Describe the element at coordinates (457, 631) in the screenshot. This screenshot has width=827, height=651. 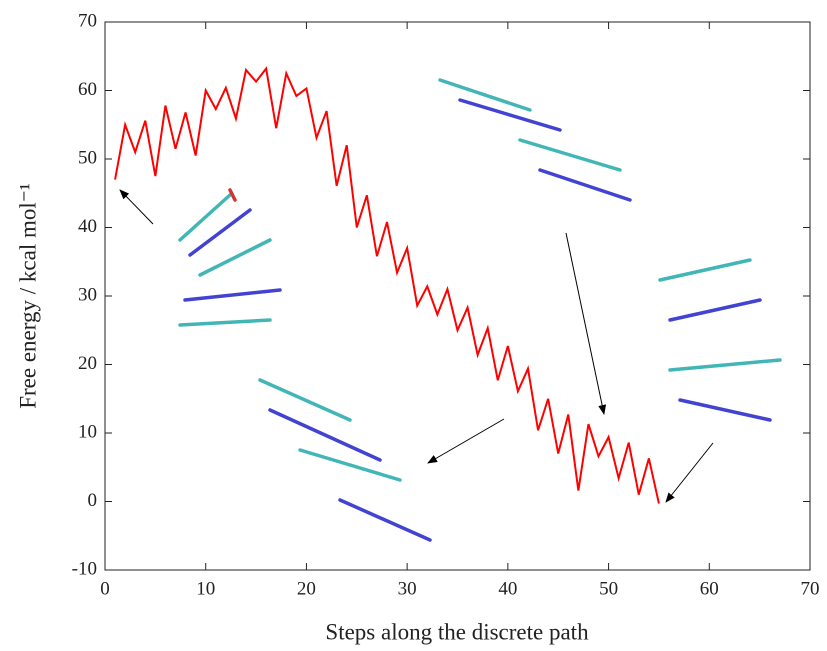
I see `x-axis-label: Steps along the discrete path` at that location.